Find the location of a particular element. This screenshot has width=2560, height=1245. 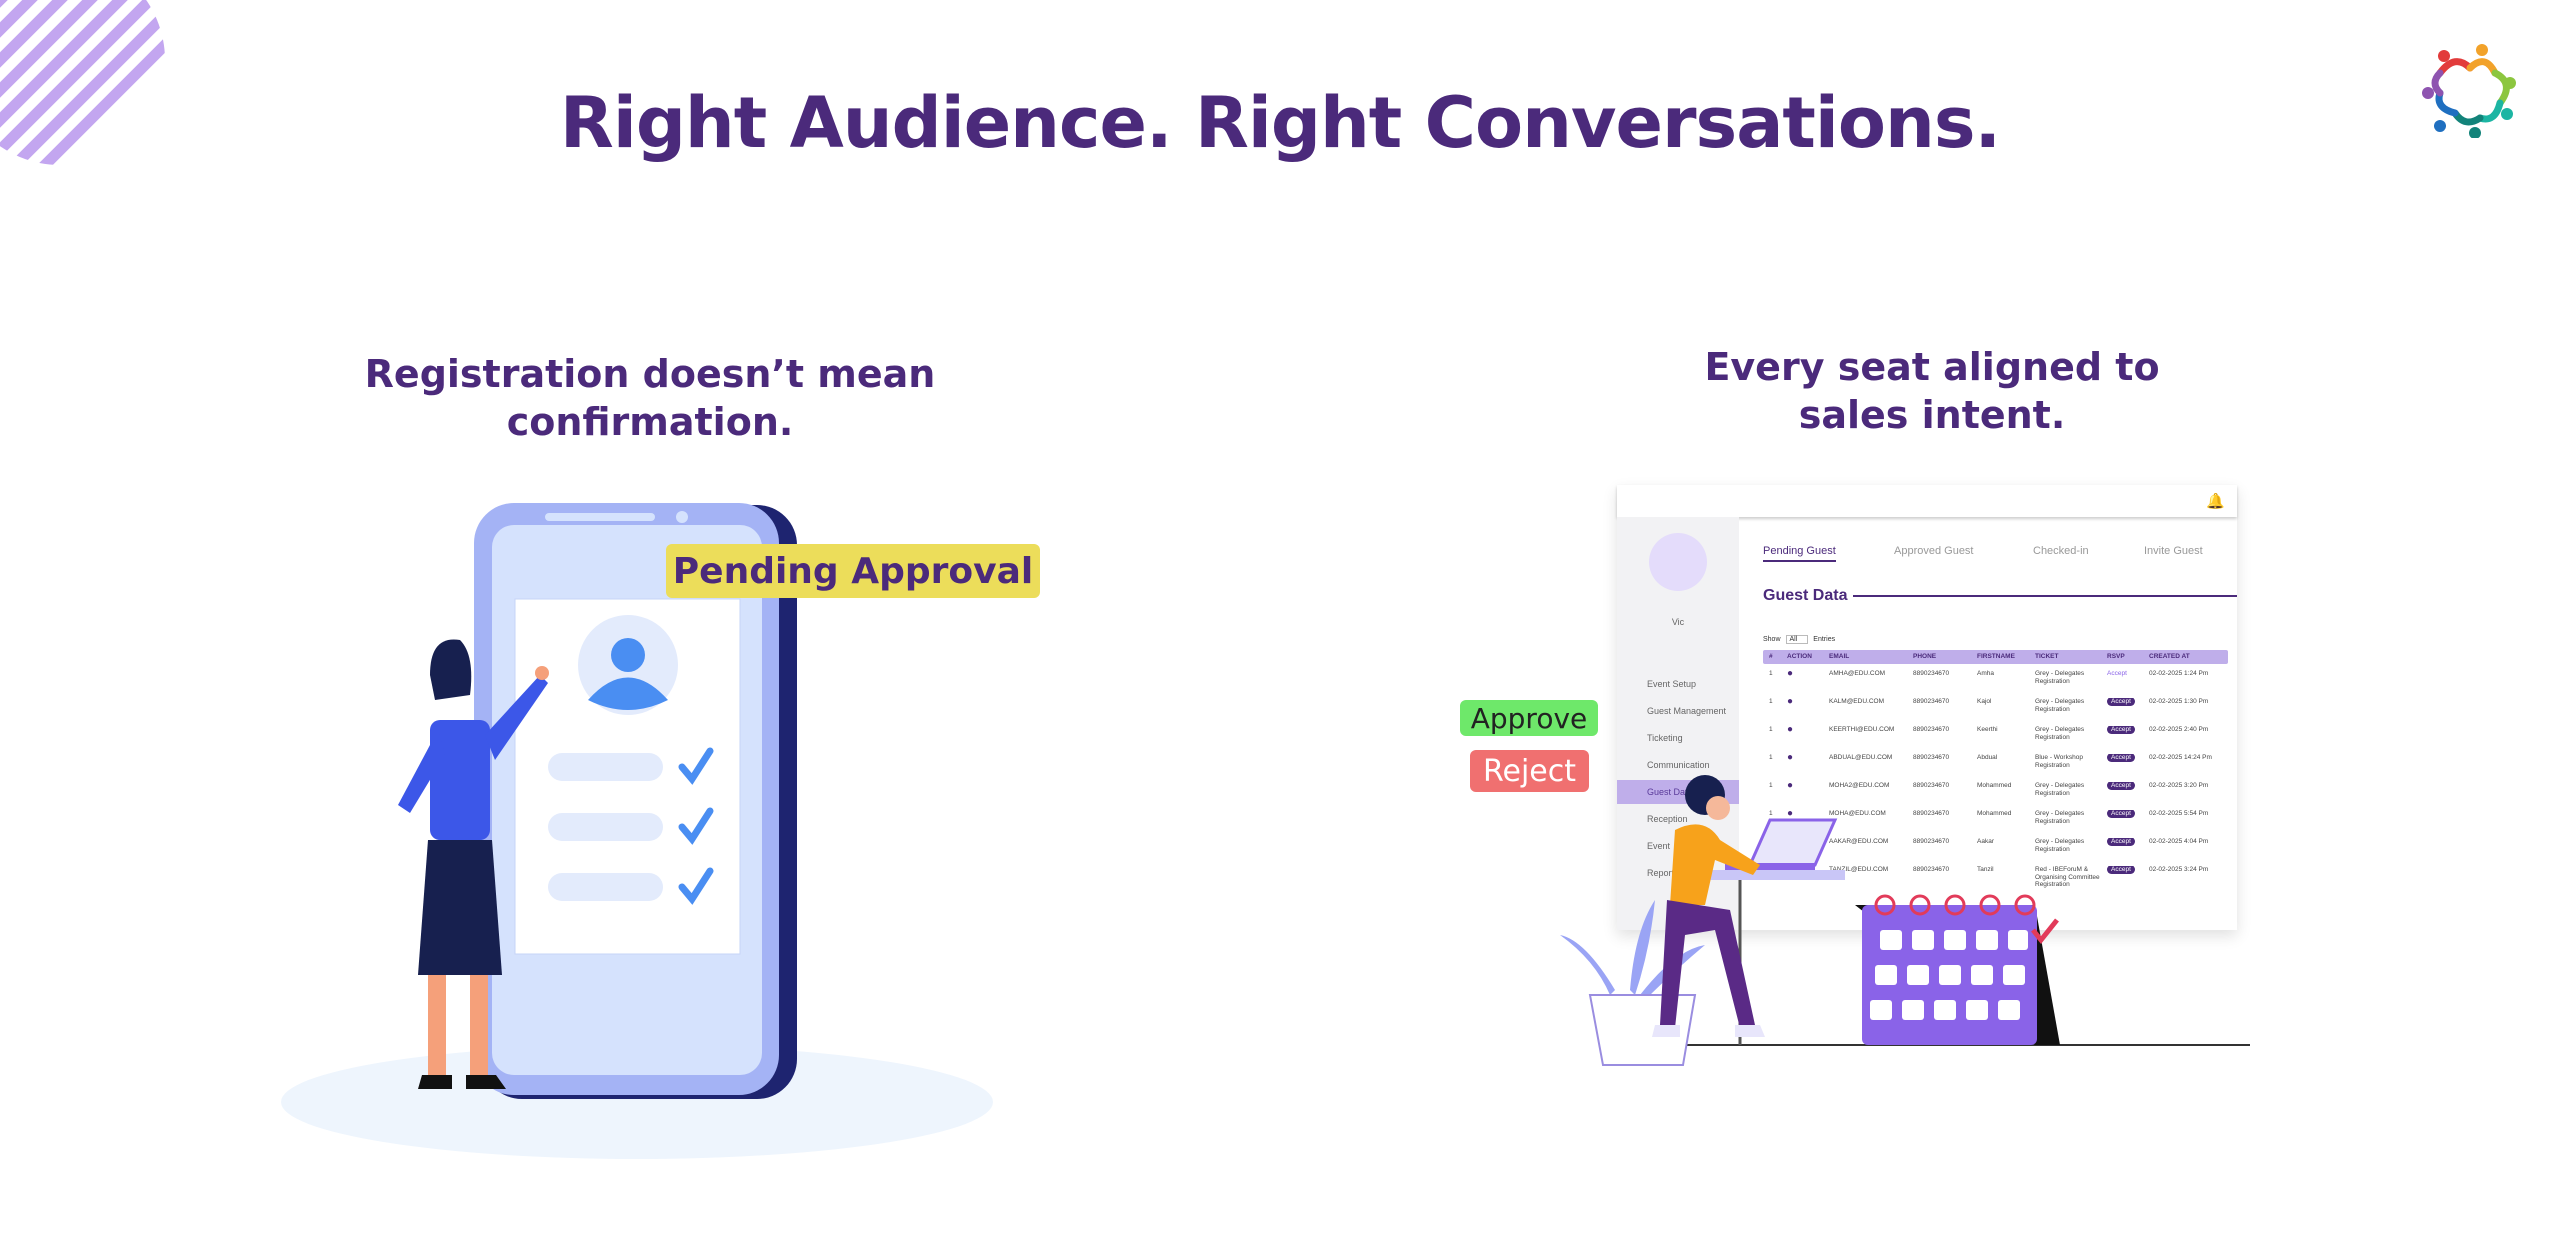

tab-checked-in: Checked-in is located at coordinates (2061, 551).